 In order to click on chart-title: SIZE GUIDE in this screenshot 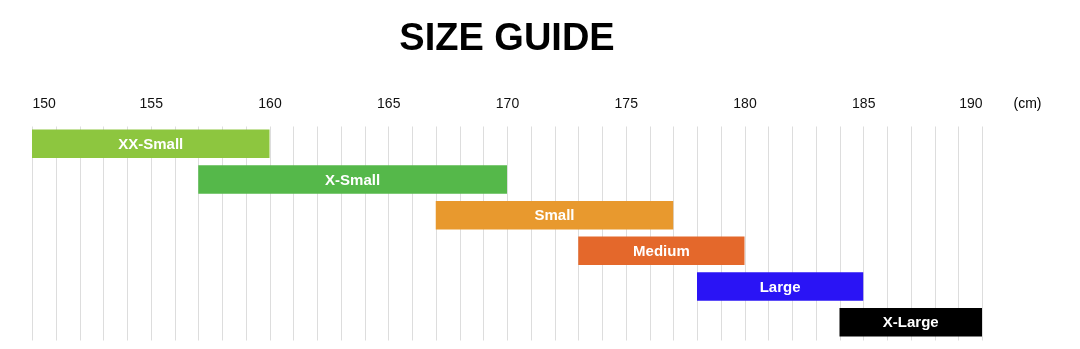, I will do `click(507, 37)`.